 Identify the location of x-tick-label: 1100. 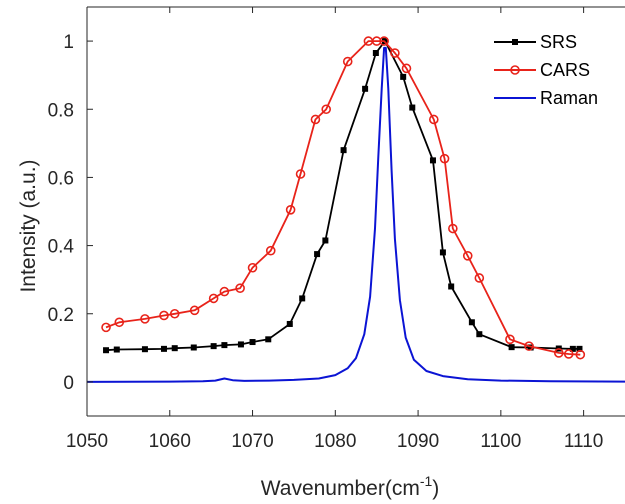
(500, 441).